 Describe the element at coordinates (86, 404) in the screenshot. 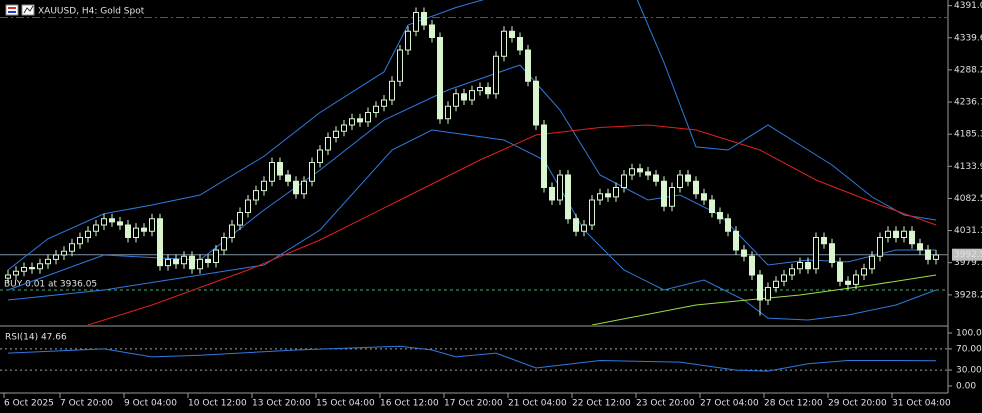

I see `x-tick-label: 7 Oct 20:00` at that location.